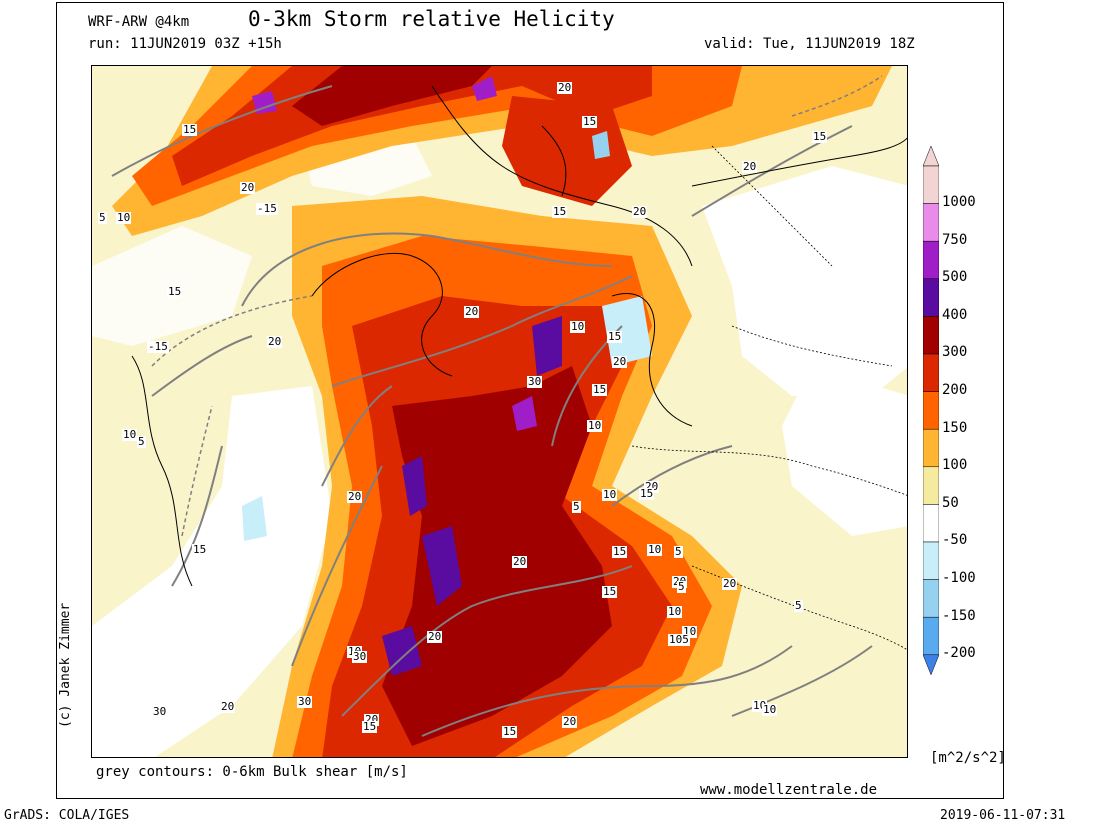 This screenshot has width=1100, height=825. I want to click on model-label: WRF-ARW @4km, so click(139, 22).